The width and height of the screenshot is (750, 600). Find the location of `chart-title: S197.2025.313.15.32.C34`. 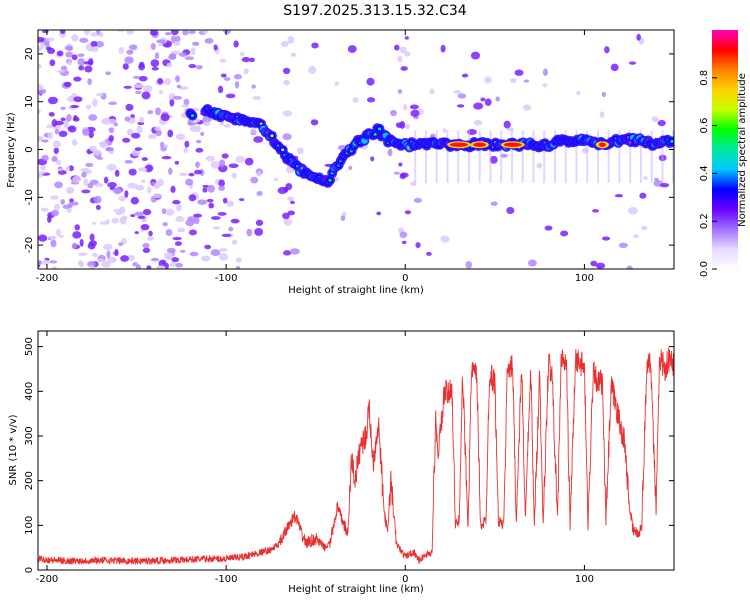

chart-title: S197.2025.313.15.32.C34 is located at coordinates (375, 11).